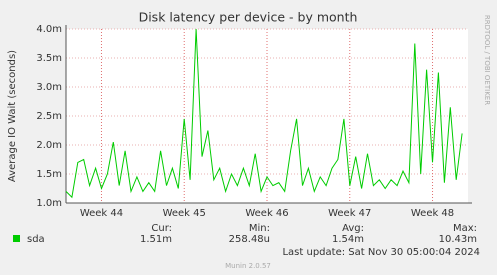  Describe the element at coordinates (161, 228) in the screenshot. I see `stat-header: Cur:` at that location.